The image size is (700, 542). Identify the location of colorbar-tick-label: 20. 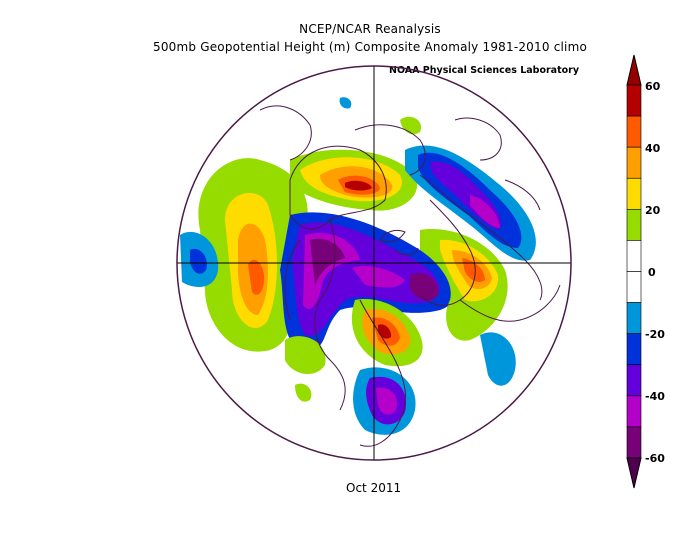
(653, 210).